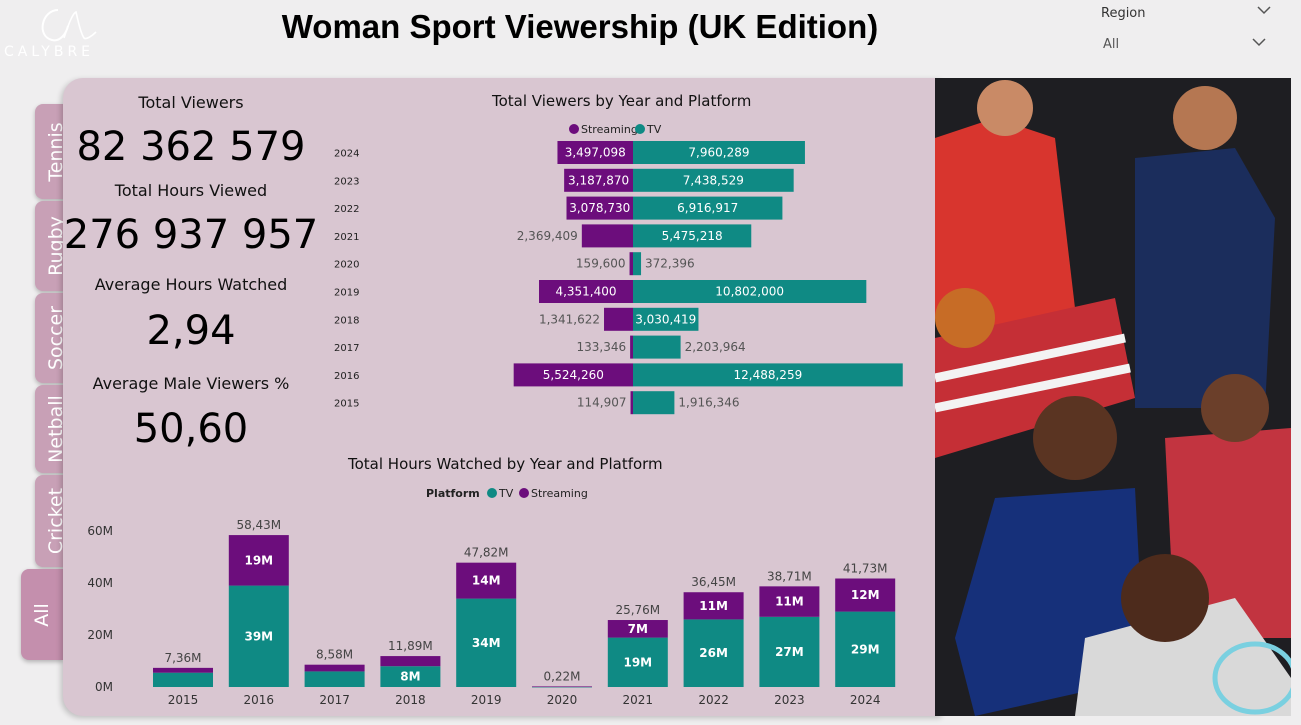  I want to click on year-tick-label: 2023, so click(346, 181).